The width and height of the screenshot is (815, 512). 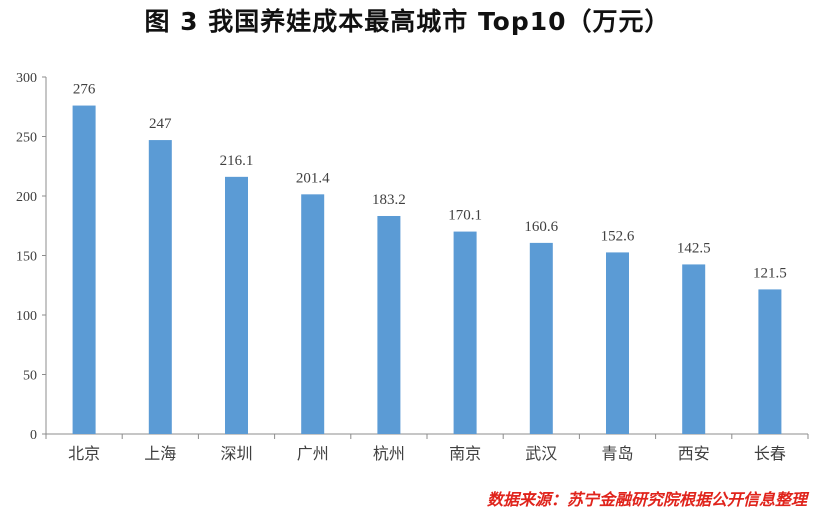 I want to click on x-category-label: 深圳, so click(x=236, y=454).